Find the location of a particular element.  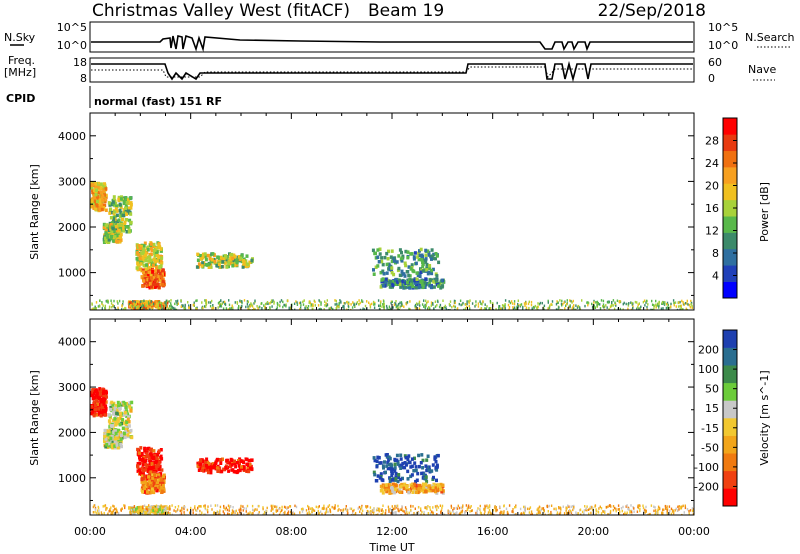

colorbar-tick-label: 16 is located at coordinates (712, 208).